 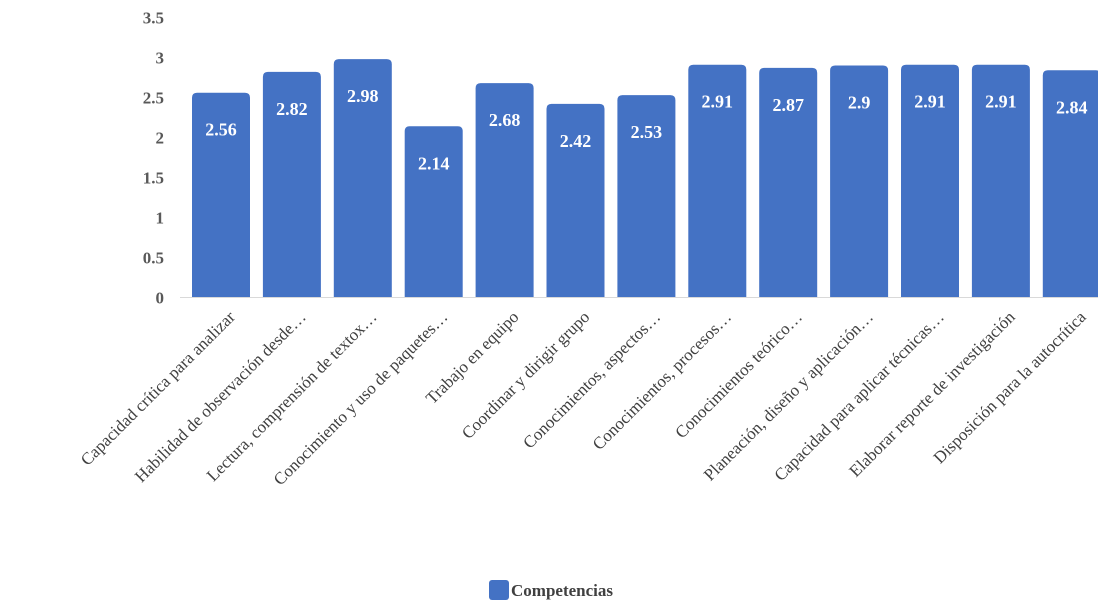 What do you see at coordinates (525, 374) in the screenshot?
I see `x-tick-label: Coordinar y dirigir grupo` at bounding box center [525, 374].